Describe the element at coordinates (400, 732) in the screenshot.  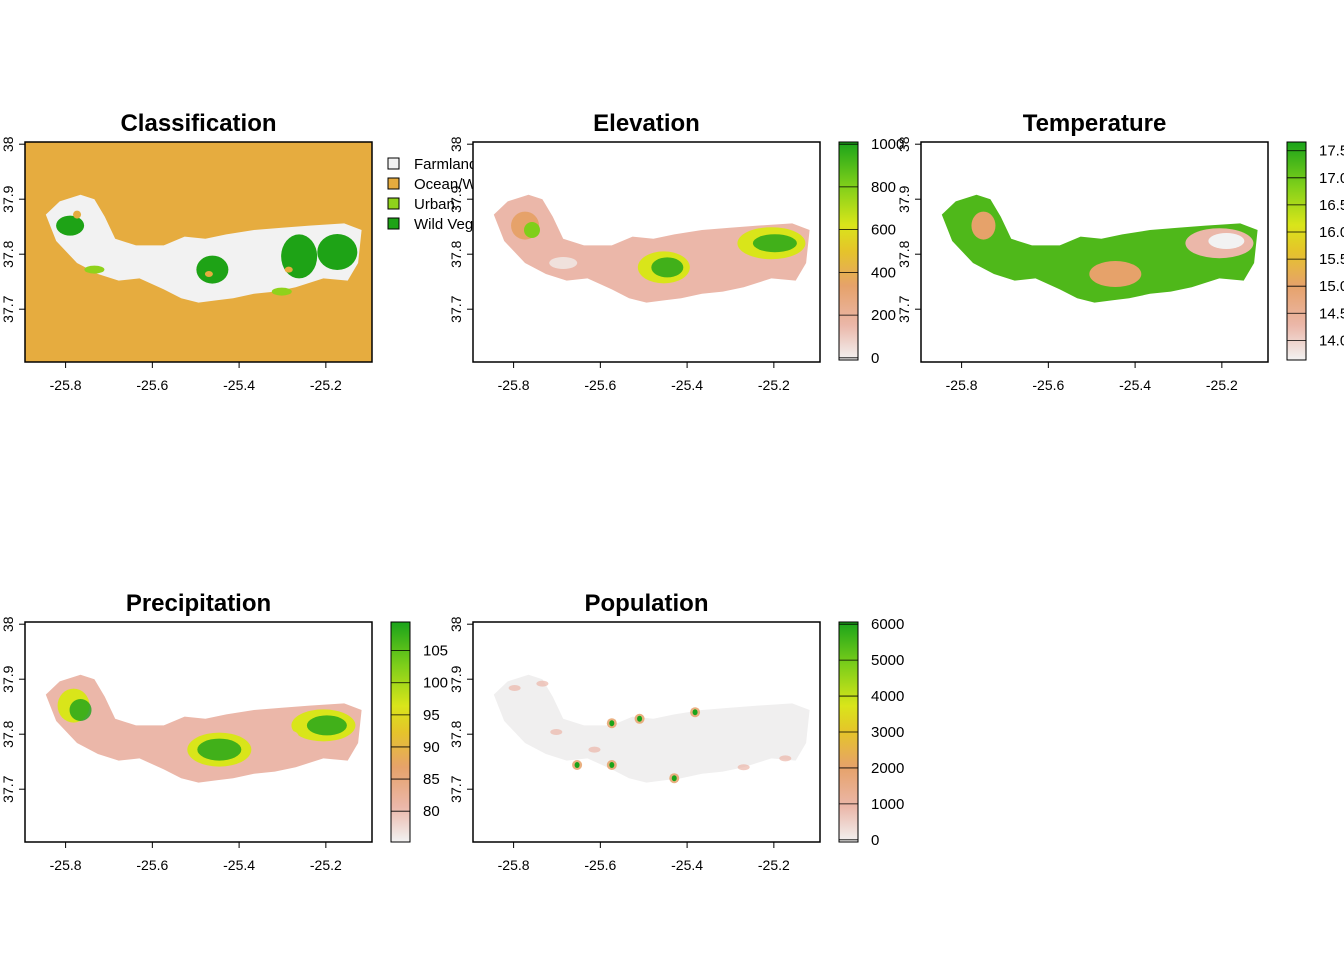
I see `colorbar` at that location.